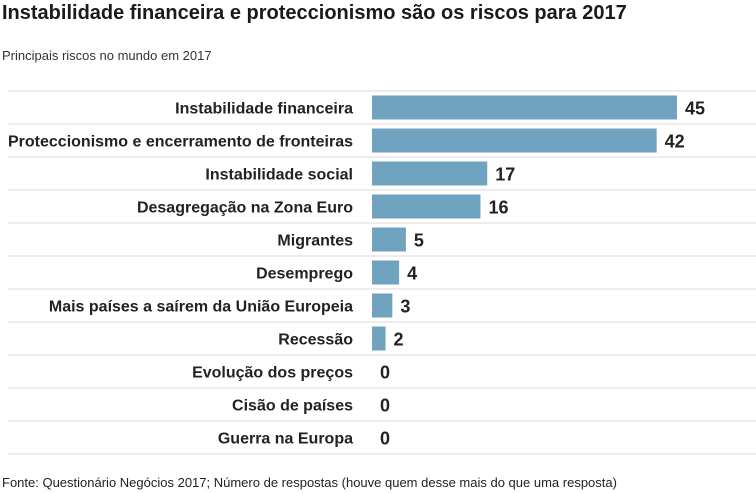  I want to click on category-label: Mais países a saírem da União Europeia, so click(201, 307).